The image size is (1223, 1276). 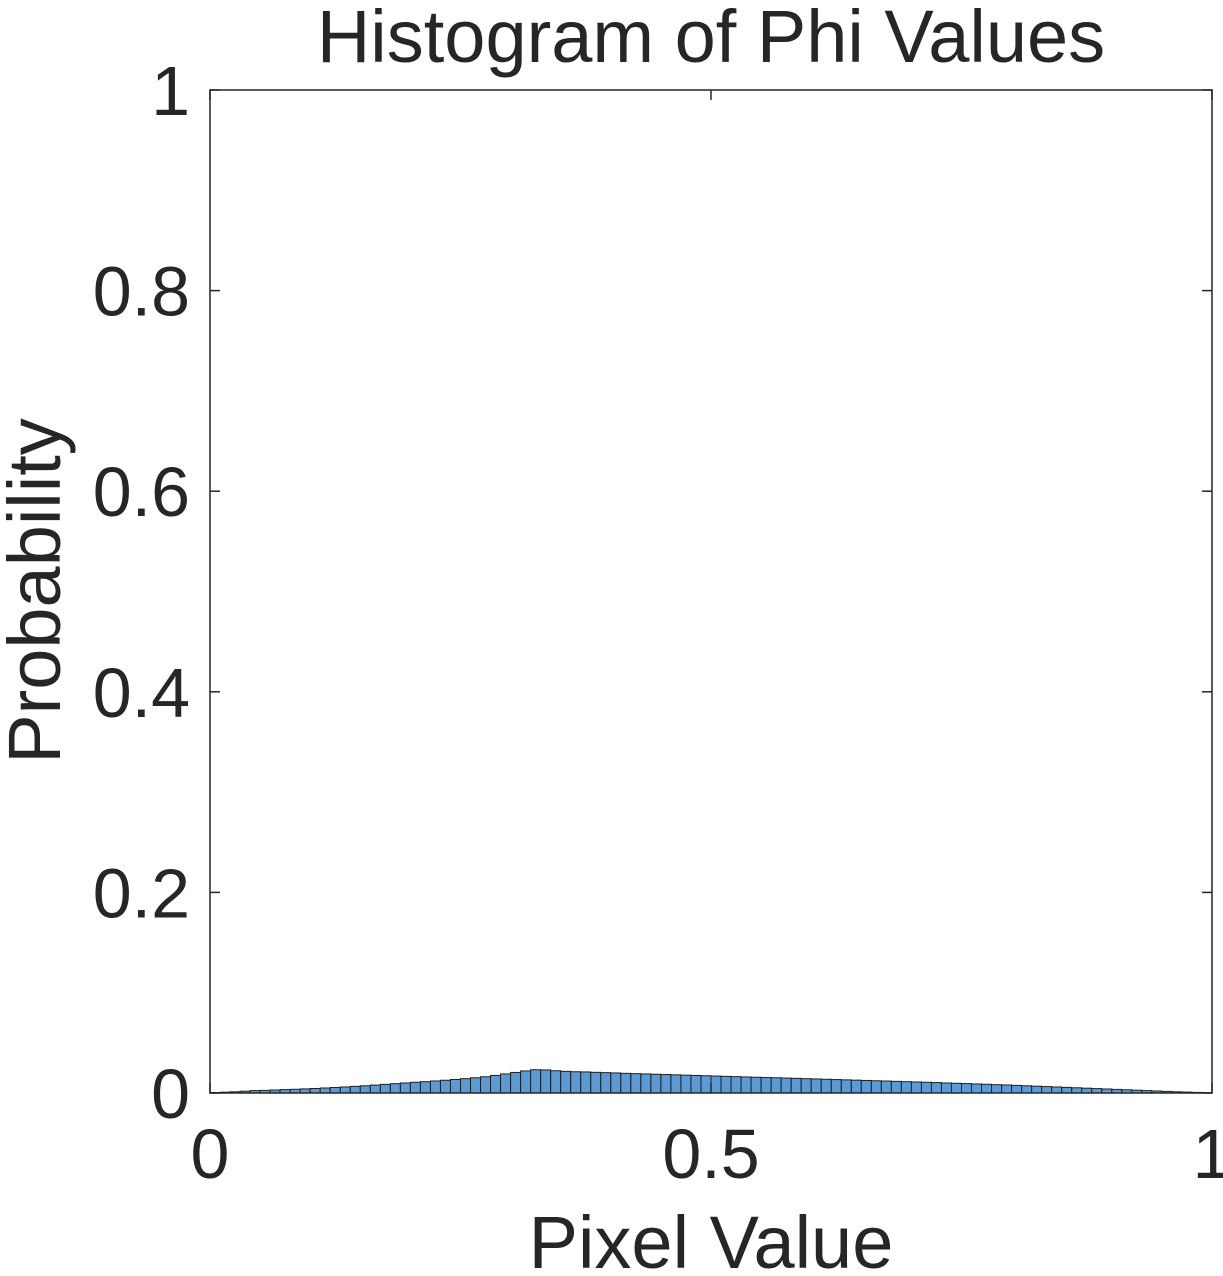 I want to click on histogram-bars, so click(x=711, y=1081).